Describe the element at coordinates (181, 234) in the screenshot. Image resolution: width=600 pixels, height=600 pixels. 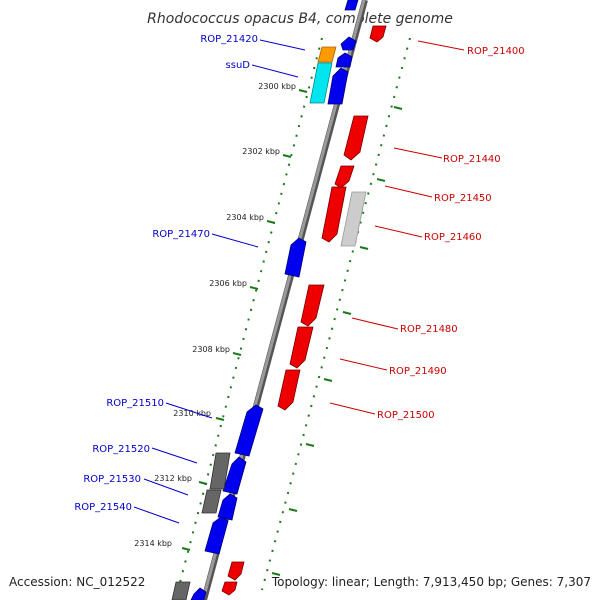
I see `gene-label-rop21470: ROP_21470` at that location.